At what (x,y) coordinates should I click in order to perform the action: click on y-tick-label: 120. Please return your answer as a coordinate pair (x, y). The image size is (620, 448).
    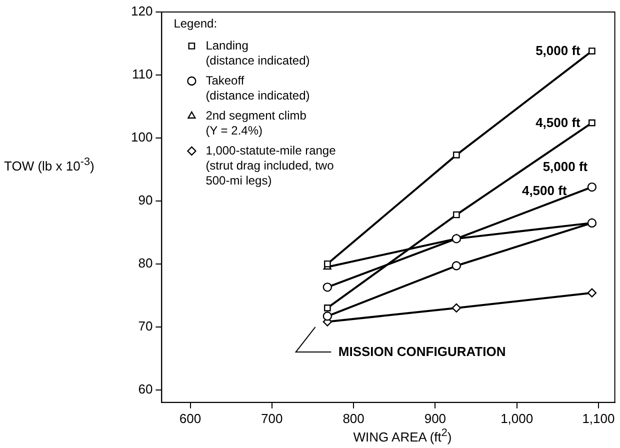
    Looking at the image, I should click on (141, 11).